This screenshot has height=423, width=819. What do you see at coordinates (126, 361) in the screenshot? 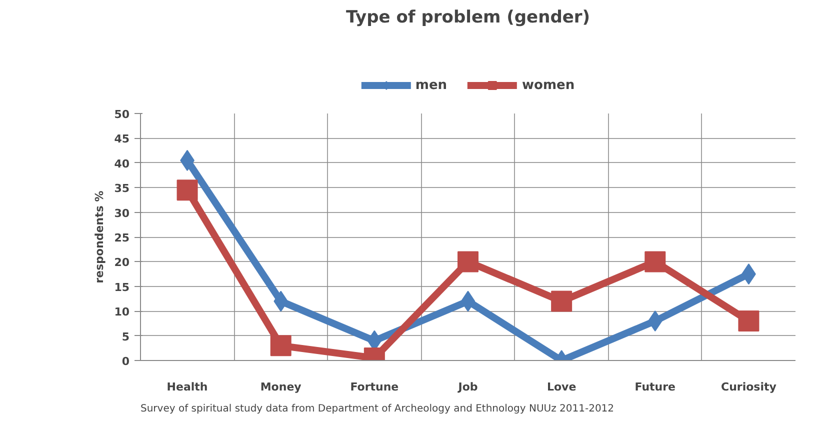
I see `y-tick-label: 0` at bounding box center [126, 361].